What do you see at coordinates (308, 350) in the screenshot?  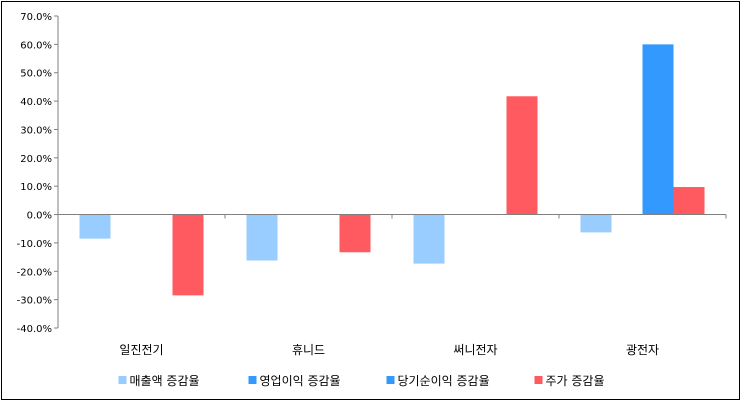 I see `category-label: 휴니드` at bounding box center [308, 350].